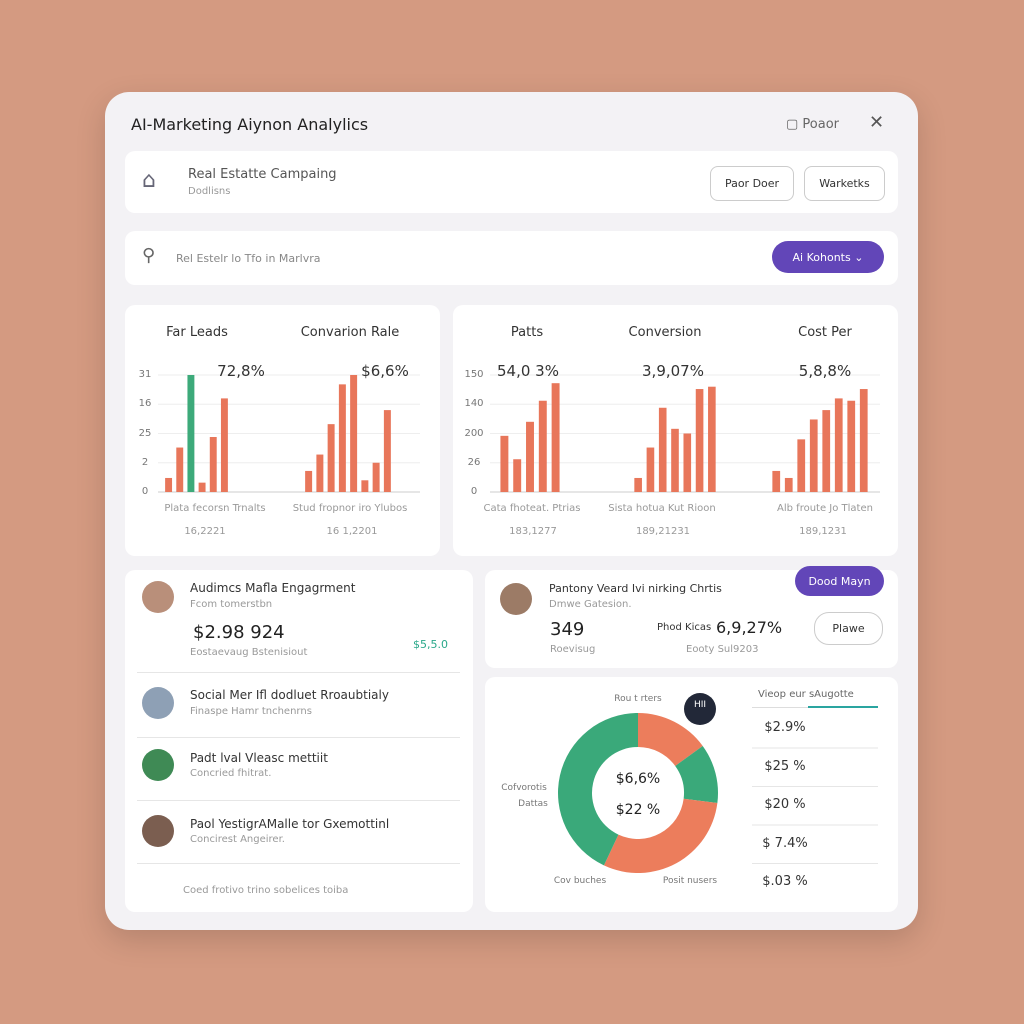 This screenshot has height=1024, width=1024. Describe the element at coordinates (821, 257) in the screenshot. I see `button-label: Ai Kohonts` at that location.